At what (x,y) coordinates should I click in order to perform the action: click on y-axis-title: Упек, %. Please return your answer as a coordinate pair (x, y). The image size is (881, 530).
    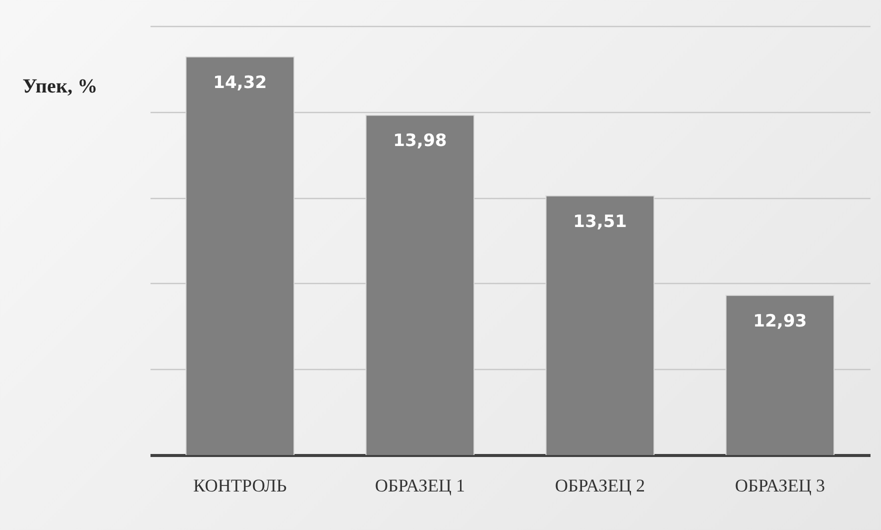
    Looking at the image, I should click on (60, 87).